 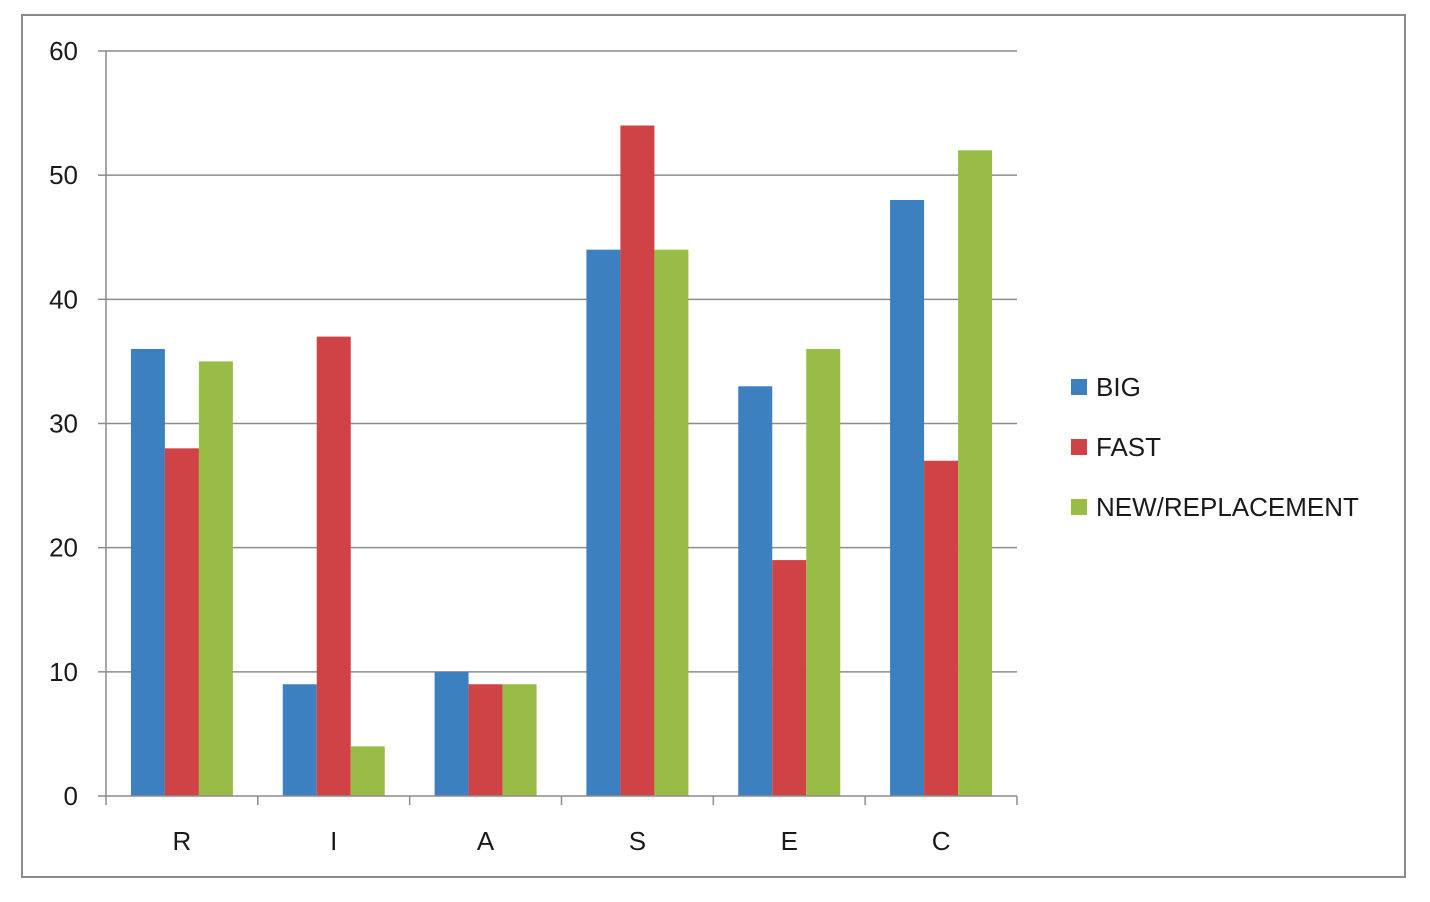 What do you see at coordinates (603, 522) in the screenshot?
I see `bar-big-s` at bounding box center [603, 522].